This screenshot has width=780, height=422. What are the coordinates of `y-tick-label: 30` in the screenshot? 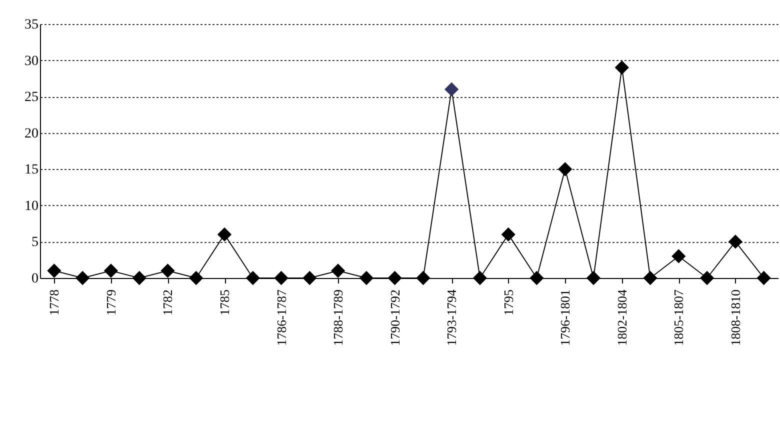 It's located at (31, 61).